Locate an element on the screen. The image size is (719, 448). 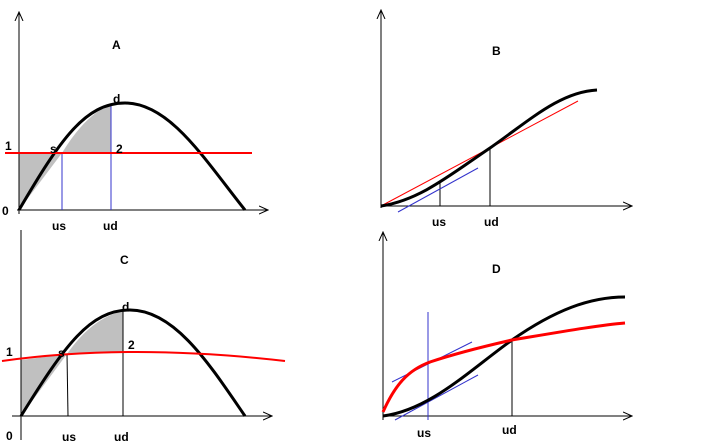
us-line is located at coordinates (67, 385).